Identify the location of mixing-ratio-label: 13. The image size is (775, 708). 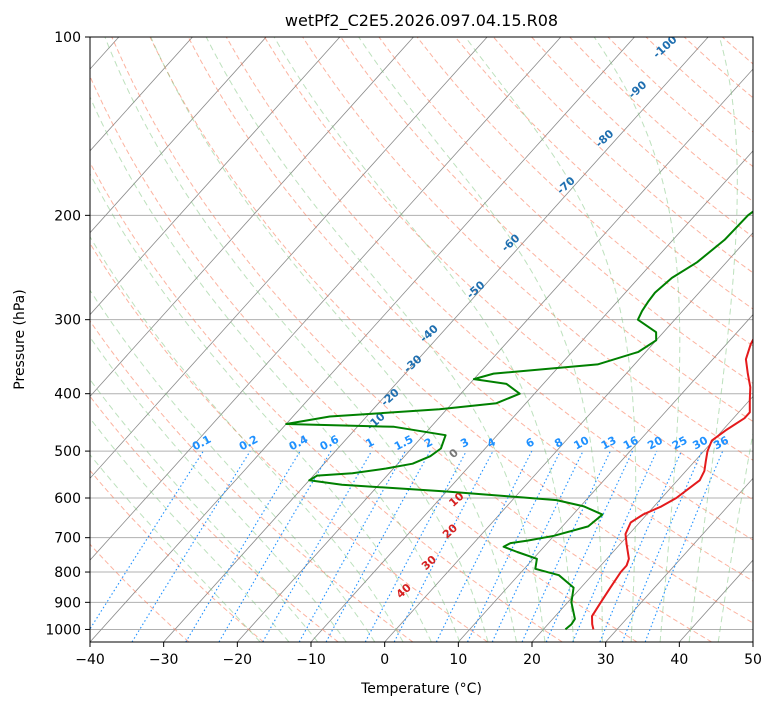
(609, 443).